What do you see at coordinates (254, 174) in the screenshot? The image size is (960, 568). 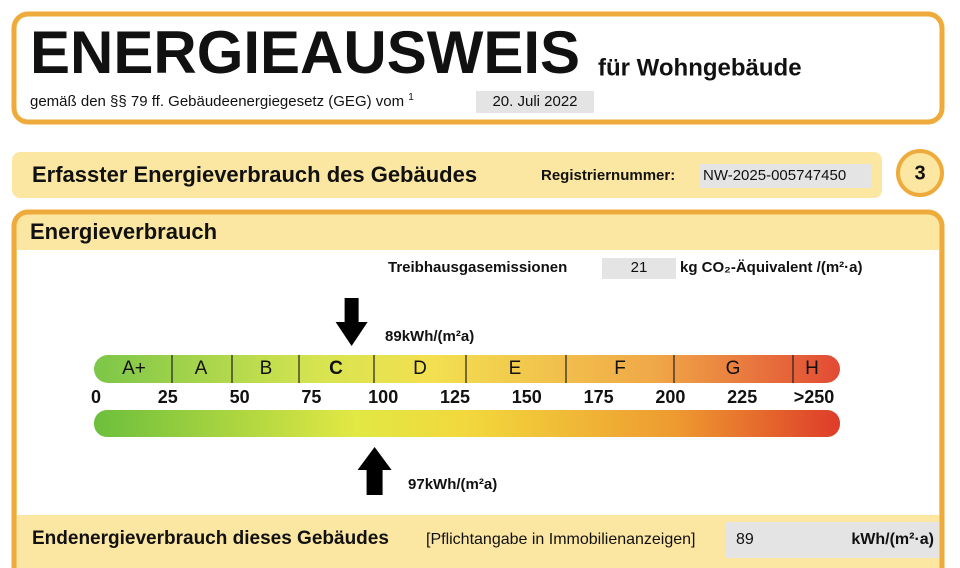 I see `section-title: Erfasster Energieverbrauch des Gebäudes` at bounding box center [254, 174].